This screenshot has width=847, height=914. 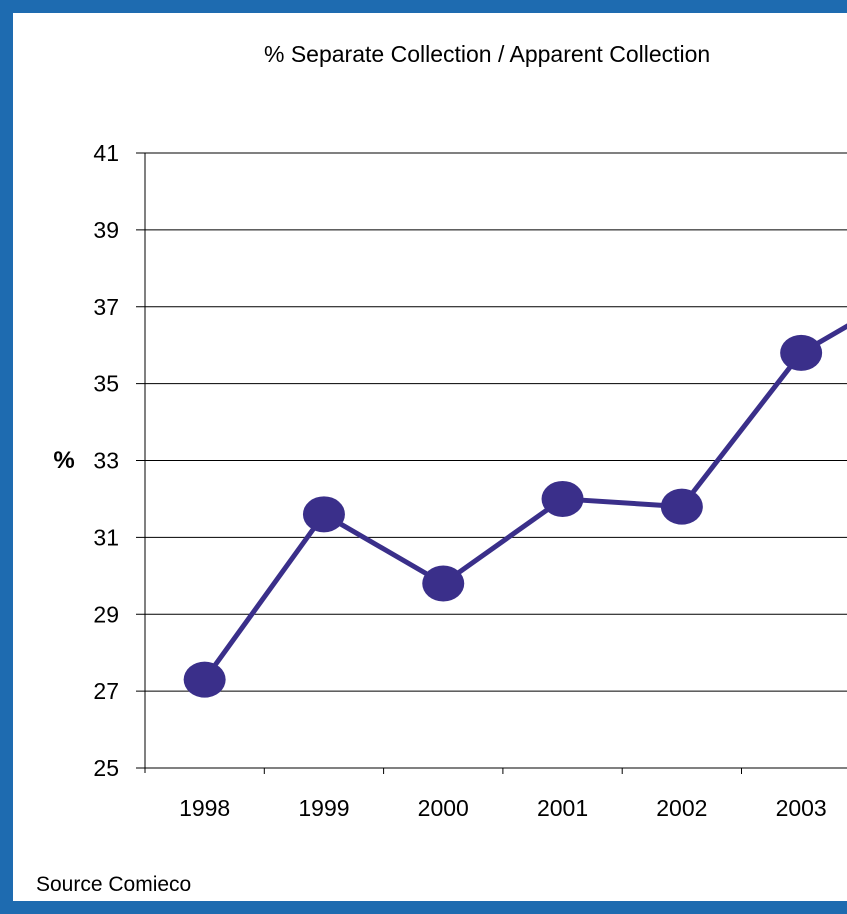 I want to click on x-tick-label: 2001, so click(x=562, y=808).